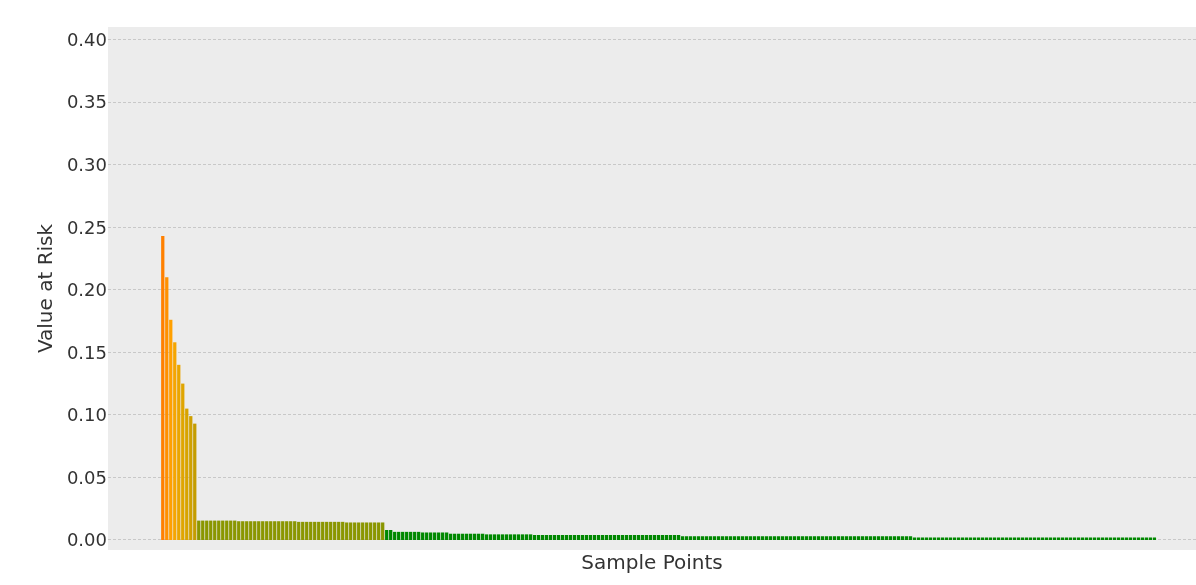 This screenshot has width=1196, height=585. I want to click on y-tick-label: 0.20, so click(86, 290).